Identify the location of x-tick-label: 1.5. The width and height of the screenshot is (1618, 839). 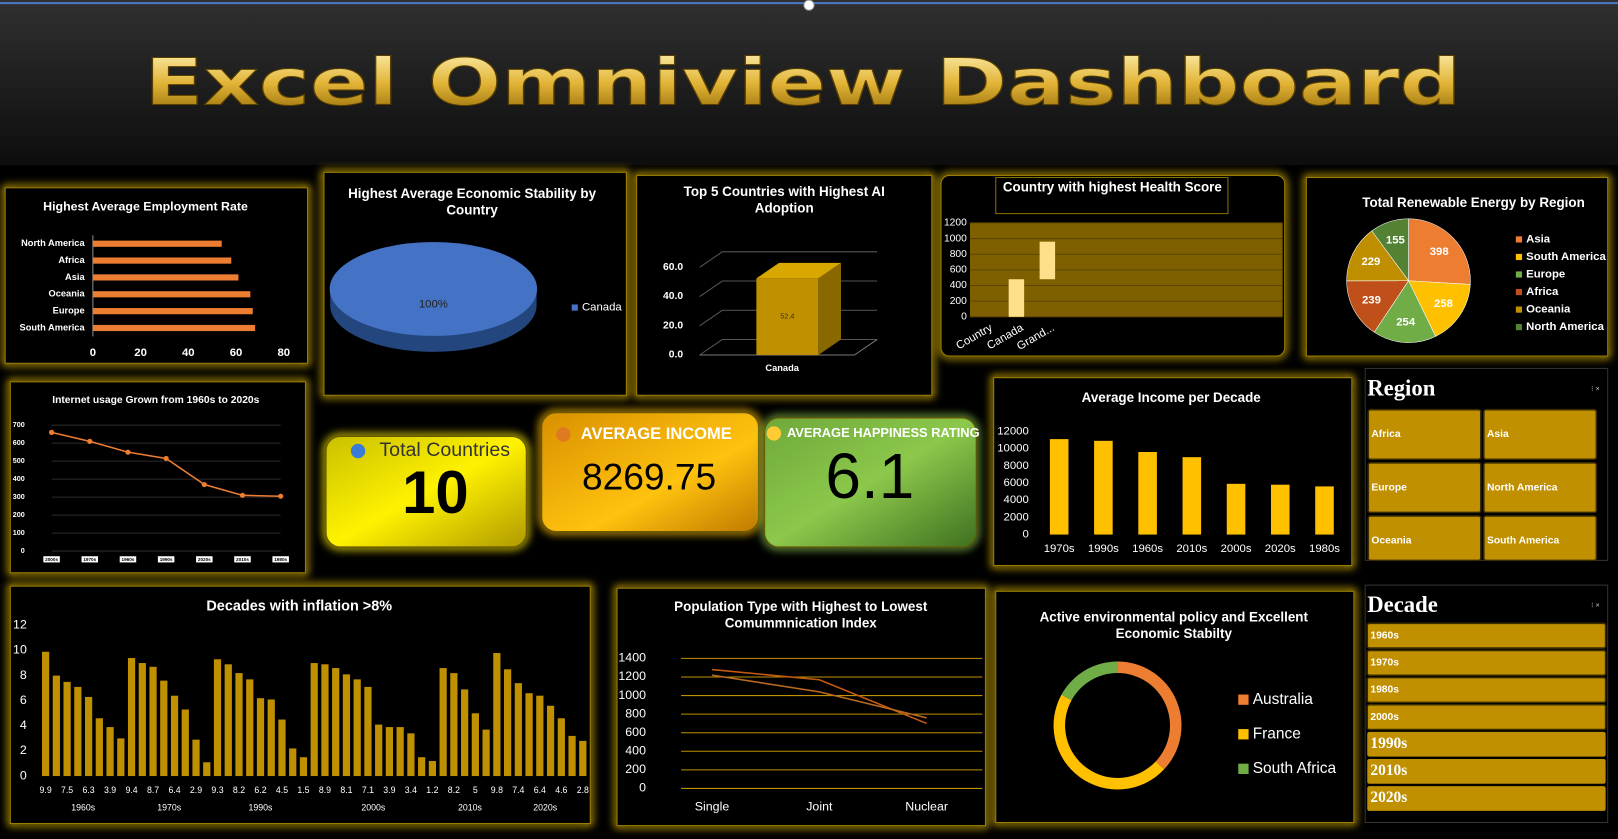
(303, 790).